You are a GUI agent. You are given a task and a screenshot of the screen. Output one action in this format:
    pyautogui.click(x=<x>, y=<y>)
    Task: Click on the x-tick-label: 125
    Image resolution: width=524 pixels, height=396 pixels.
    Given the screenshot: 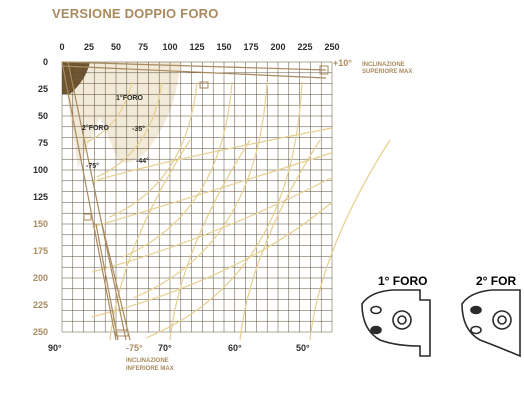 What is the action you would take?
    pyautogui.click(x=196, y=47)
    